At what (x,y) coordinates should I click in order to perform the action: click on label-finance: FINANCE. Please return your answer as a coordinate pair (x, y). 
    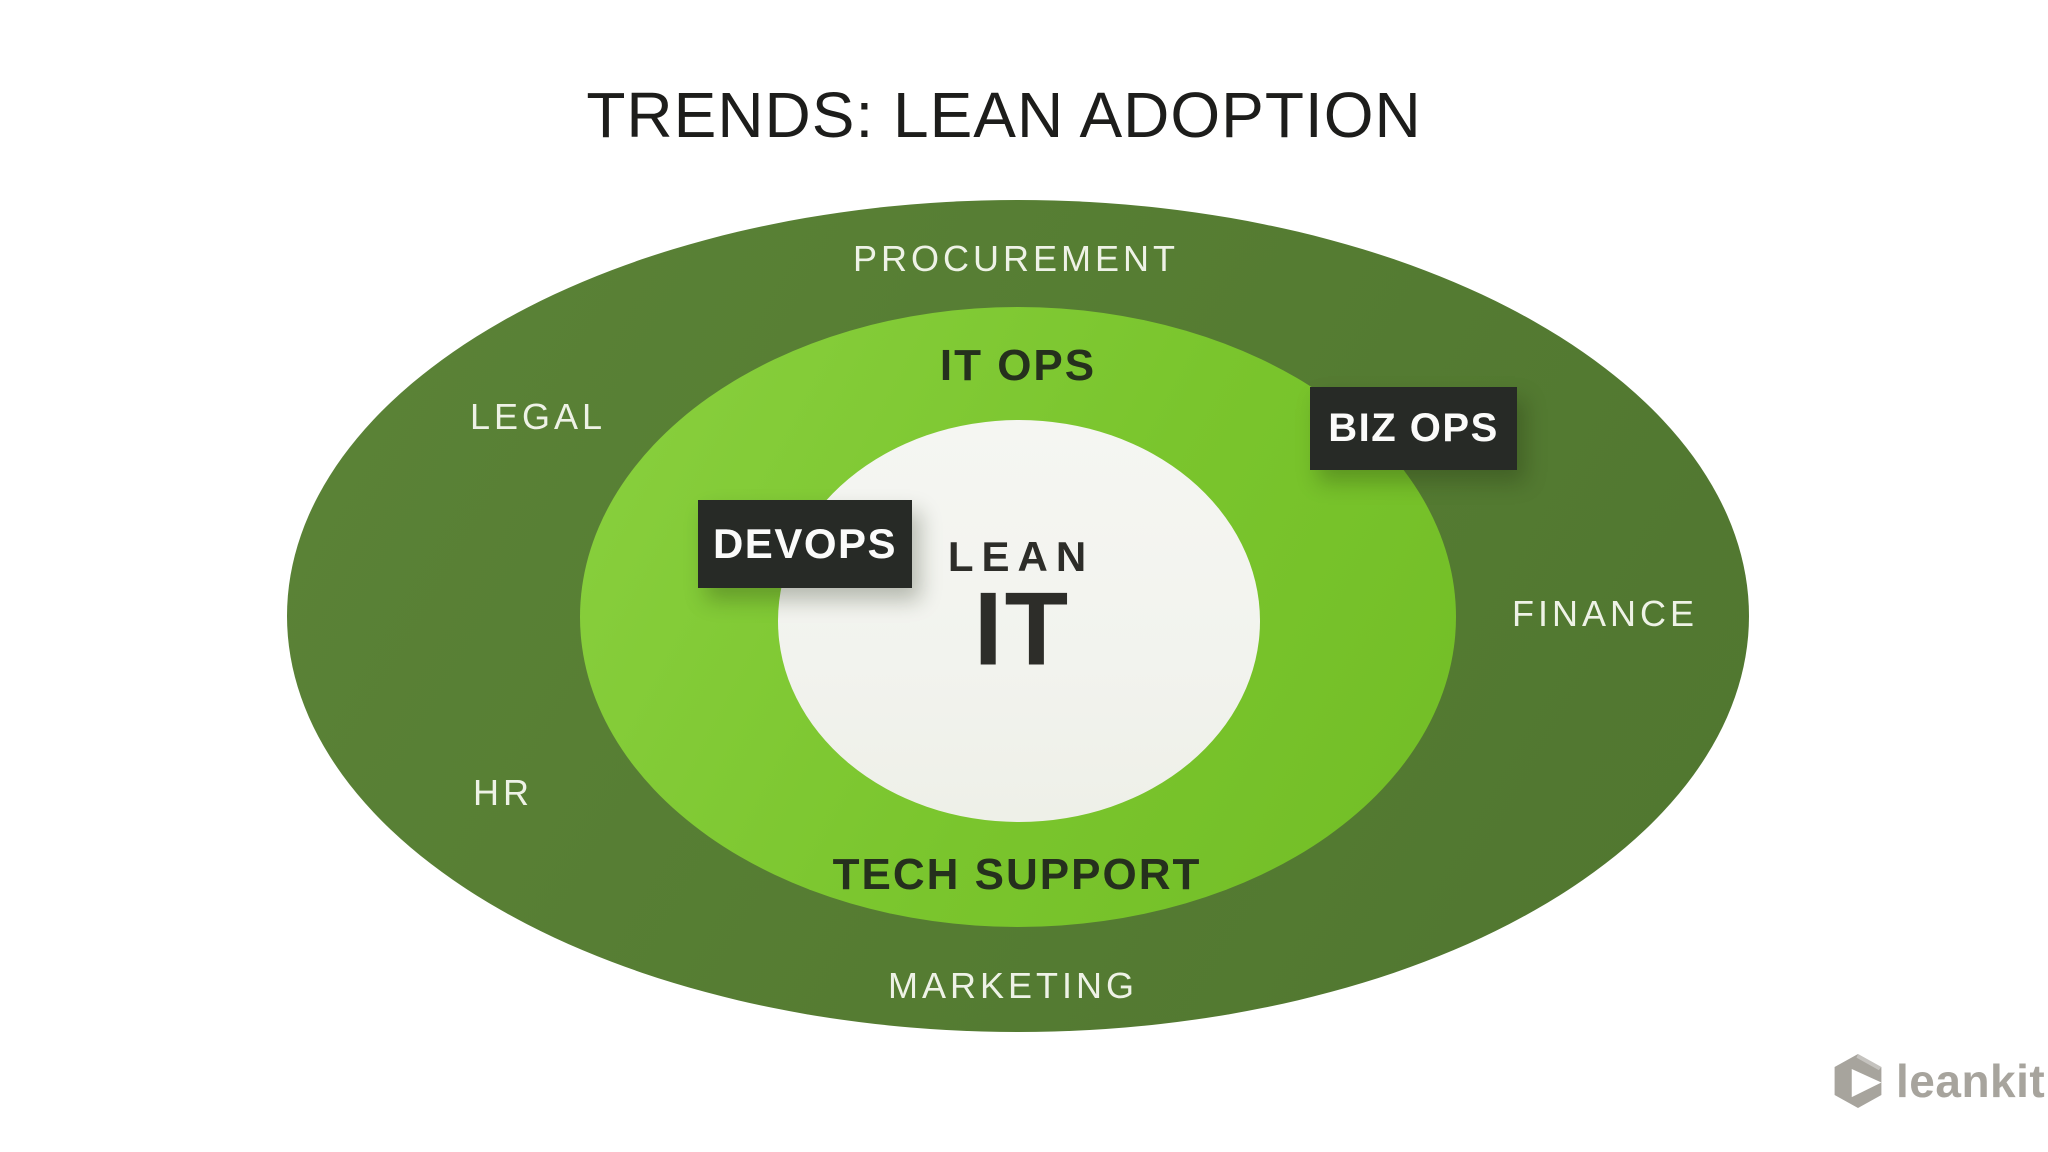
    Looking at the image, I should click on (1605, 613).